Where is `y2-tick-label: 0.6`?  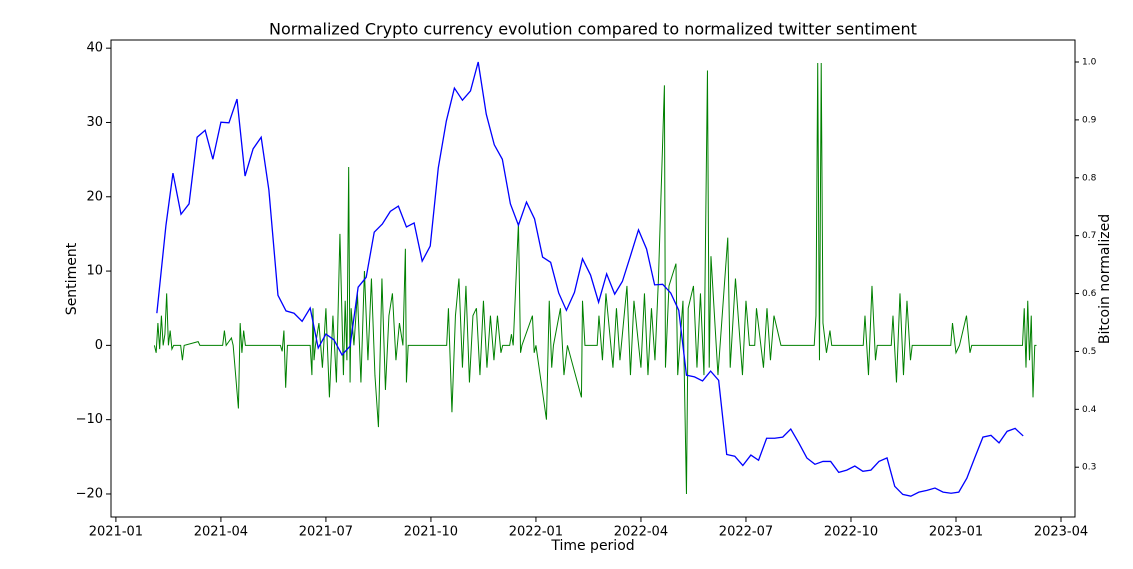
y2-tick-label: 0.6 is located at coordinates (1089, 294).